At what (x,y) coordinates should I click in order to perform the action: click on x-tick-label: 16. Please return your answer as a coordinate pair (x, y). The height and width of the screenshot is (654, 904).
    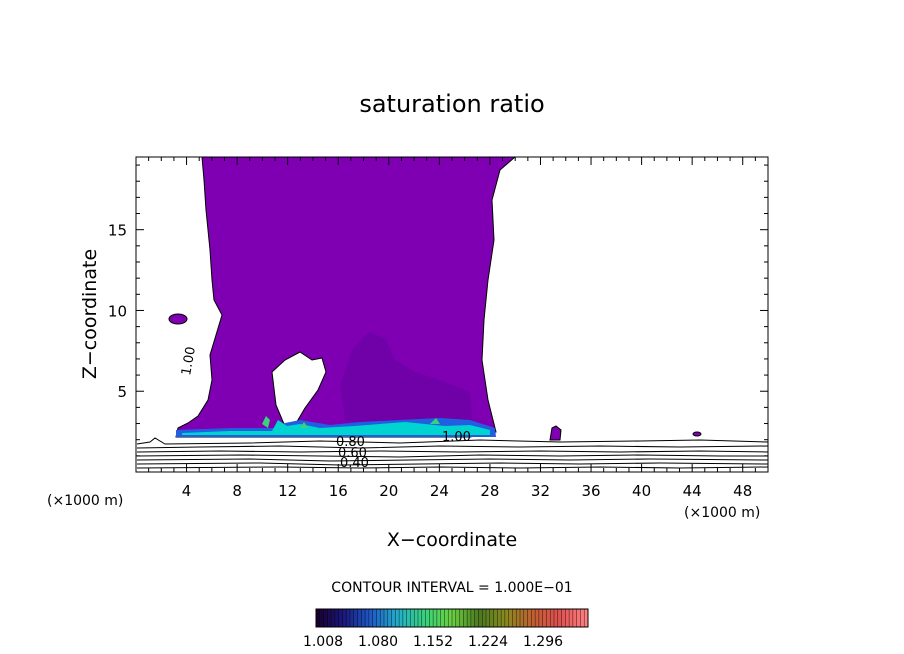
    Looking at the image, I should click on (338, 491).